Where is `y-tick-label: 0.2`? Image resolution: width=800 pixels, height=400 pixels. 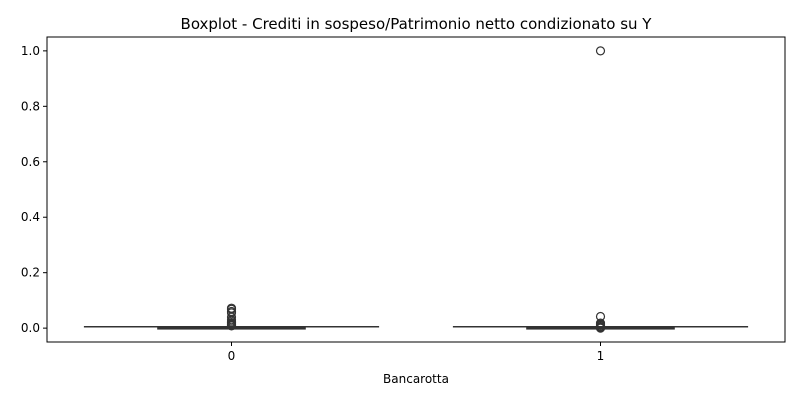
y-tick-label: 0.2 is located at coordinates (30, 273).